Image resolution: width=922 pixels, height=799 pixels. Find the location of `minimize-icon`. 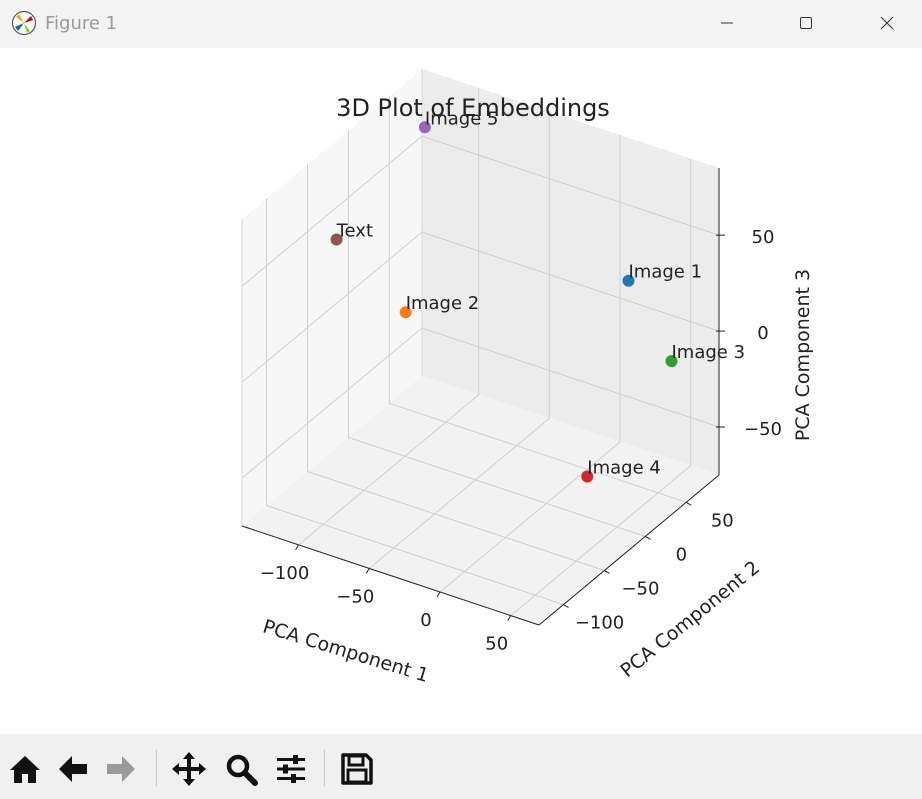

minimize-icon is located at coordinates (727, 23).